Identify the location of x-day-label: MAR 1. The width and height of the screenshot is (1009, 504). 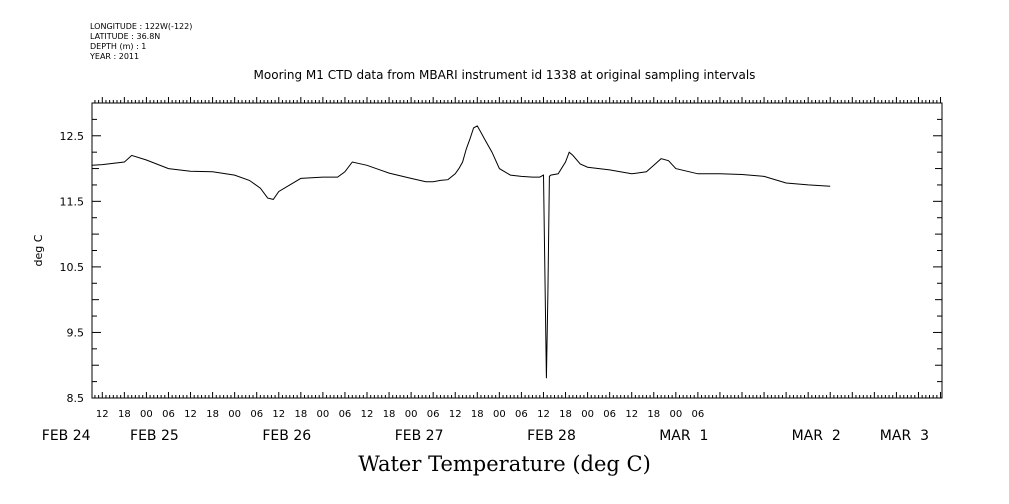
(683, 436).